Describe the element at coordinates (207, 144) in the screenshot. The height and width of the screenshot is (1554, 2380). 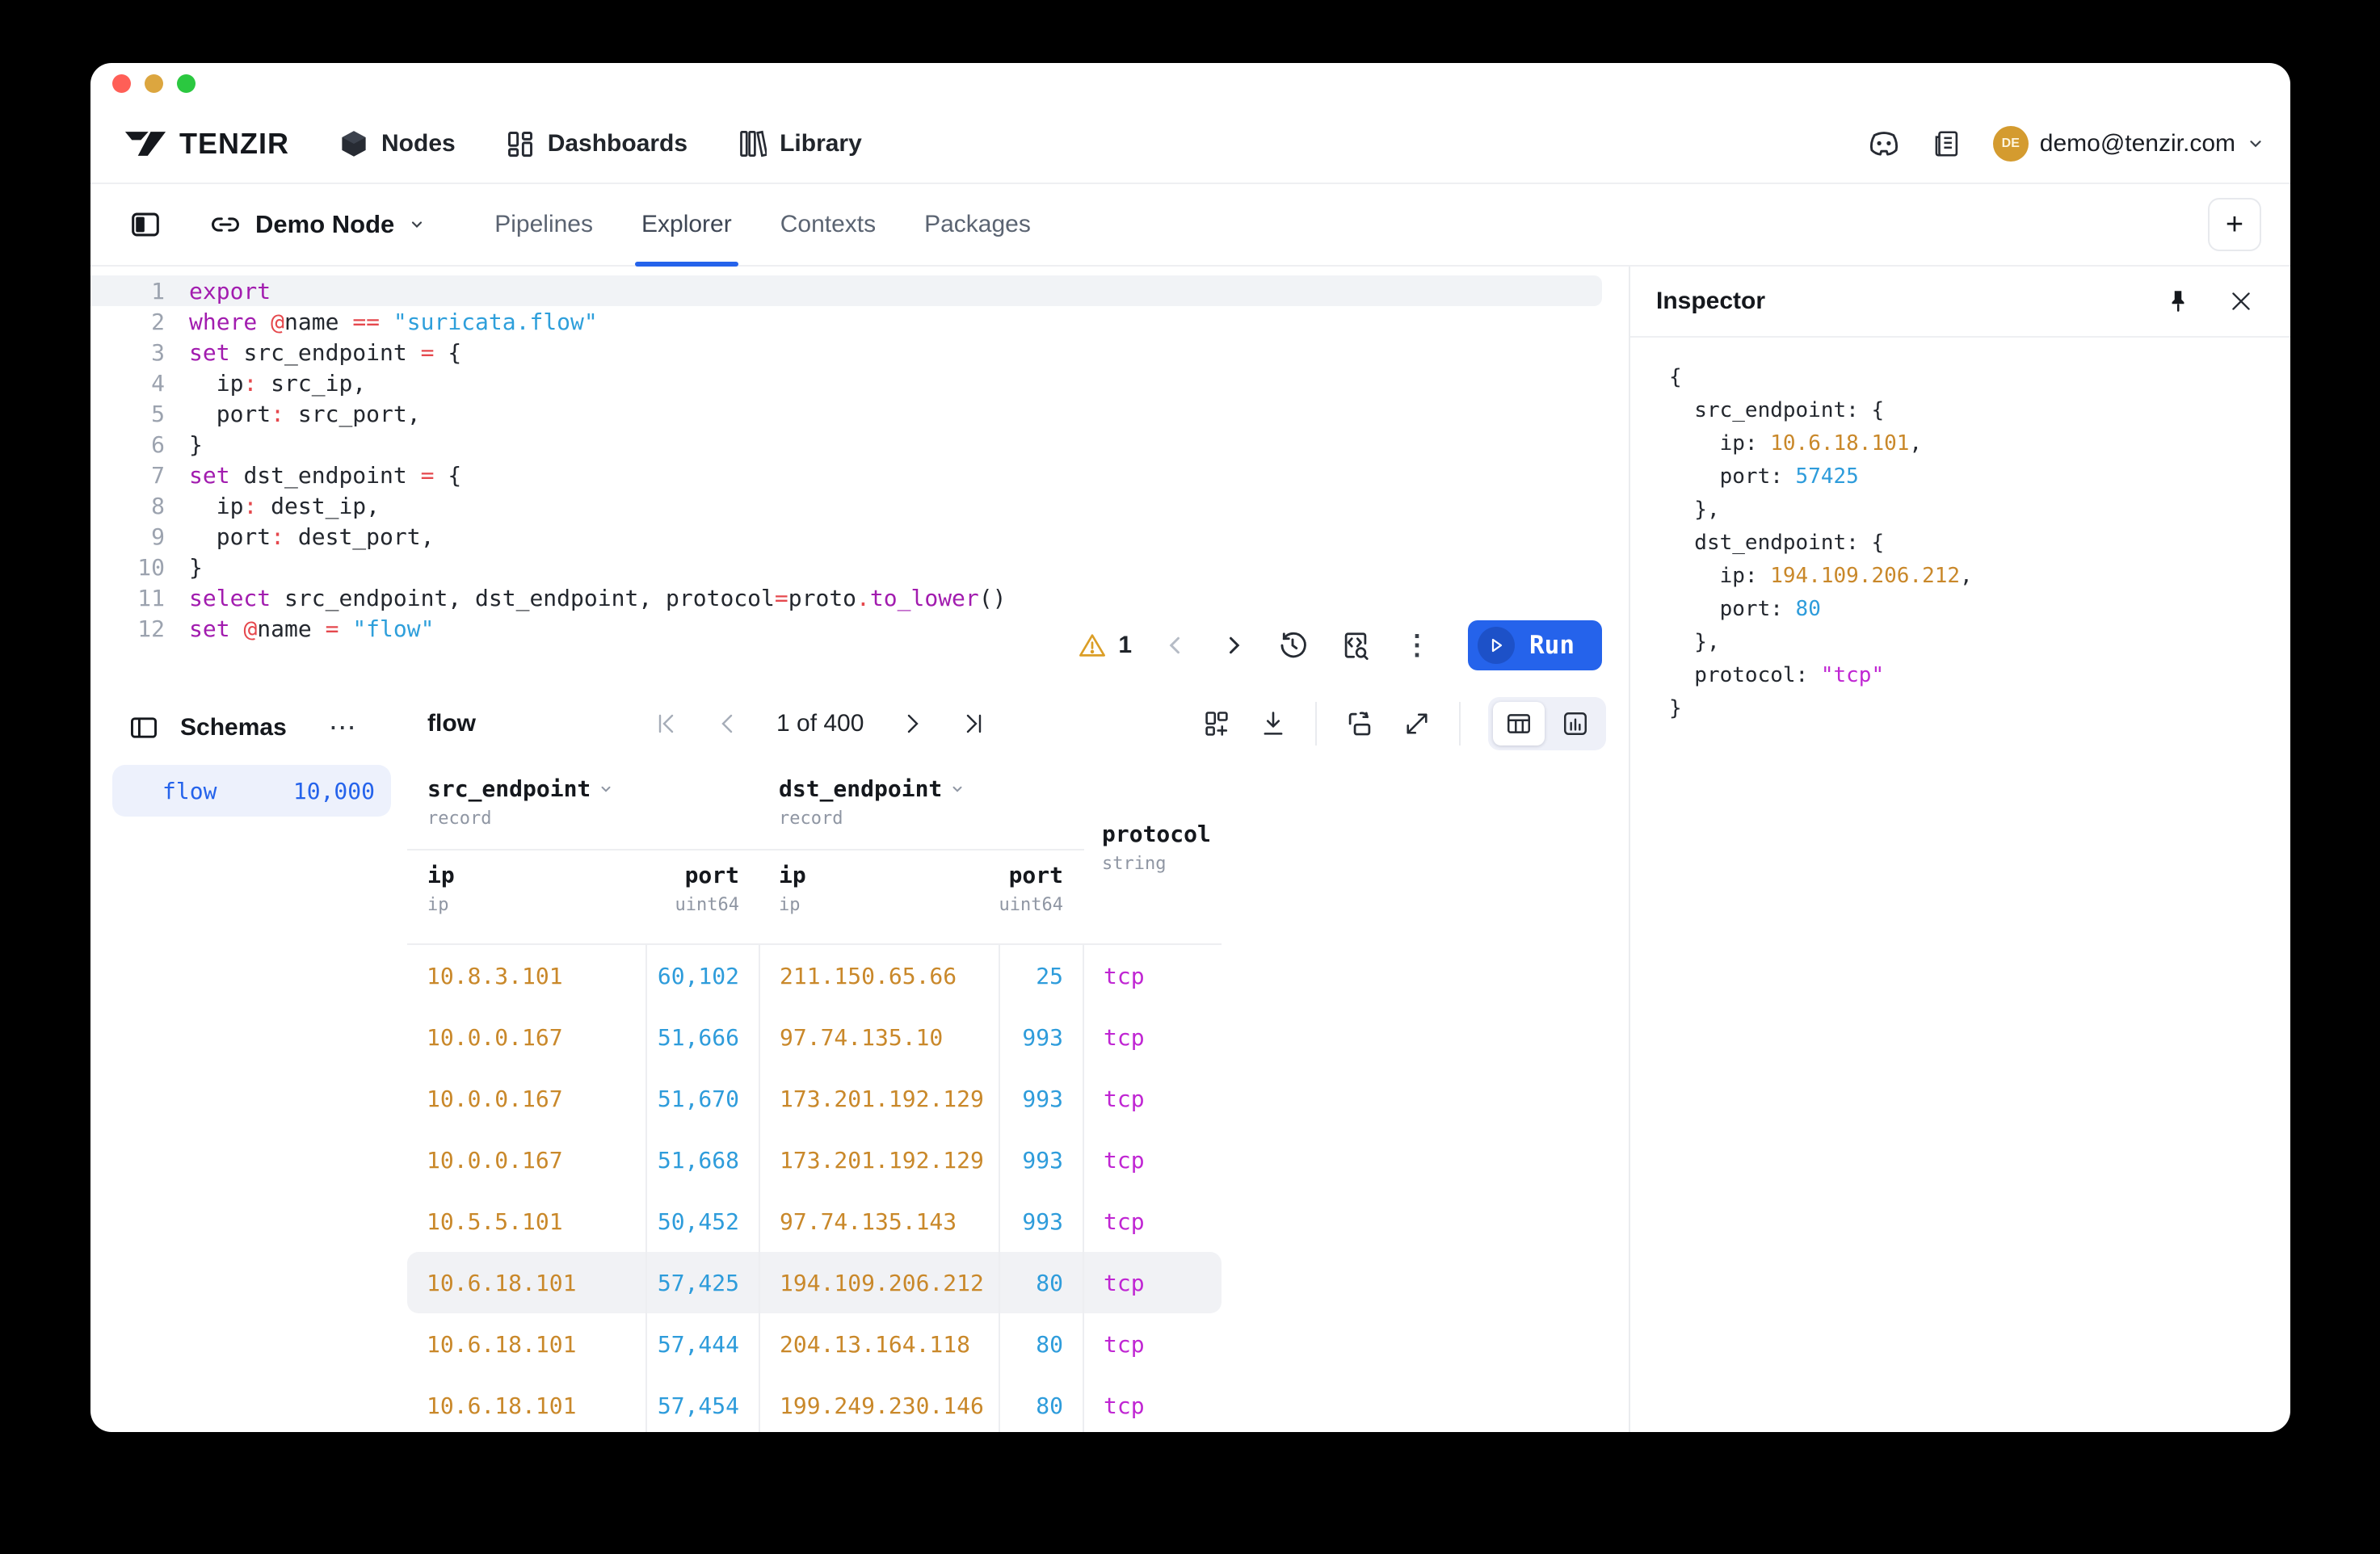
I see `tenzir-logo: TENZIR` at that location.